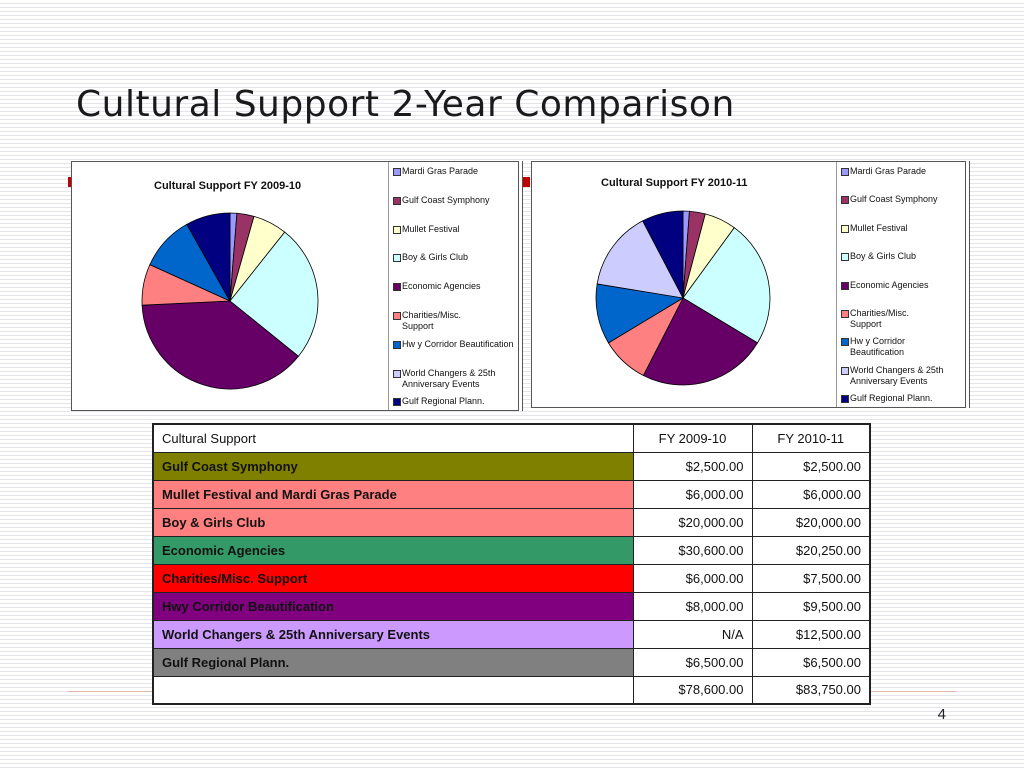  Describe the element at coordinates (393, 634) in the screenshot. I see `row-label: World Changers & 25th Anniversary Events` at that location.